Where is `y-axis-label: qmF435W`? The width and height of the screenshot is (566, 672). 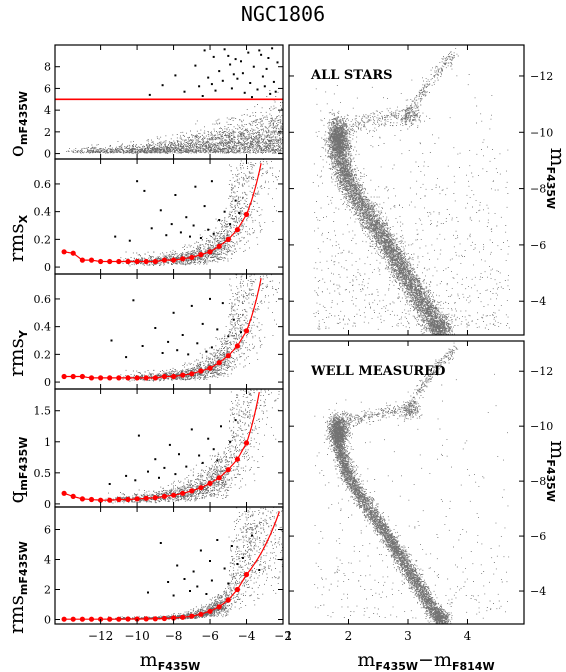
y-axis-label: qmF435W is located at coordinates (17, 470).